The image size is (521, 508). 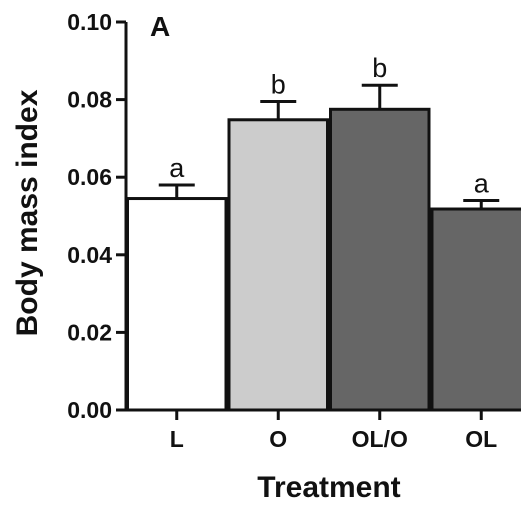 What do you see at coordinates (89, 255) in the screenshot?
I see `y-tick-label: 0.04` at bounding box center [89, 255].